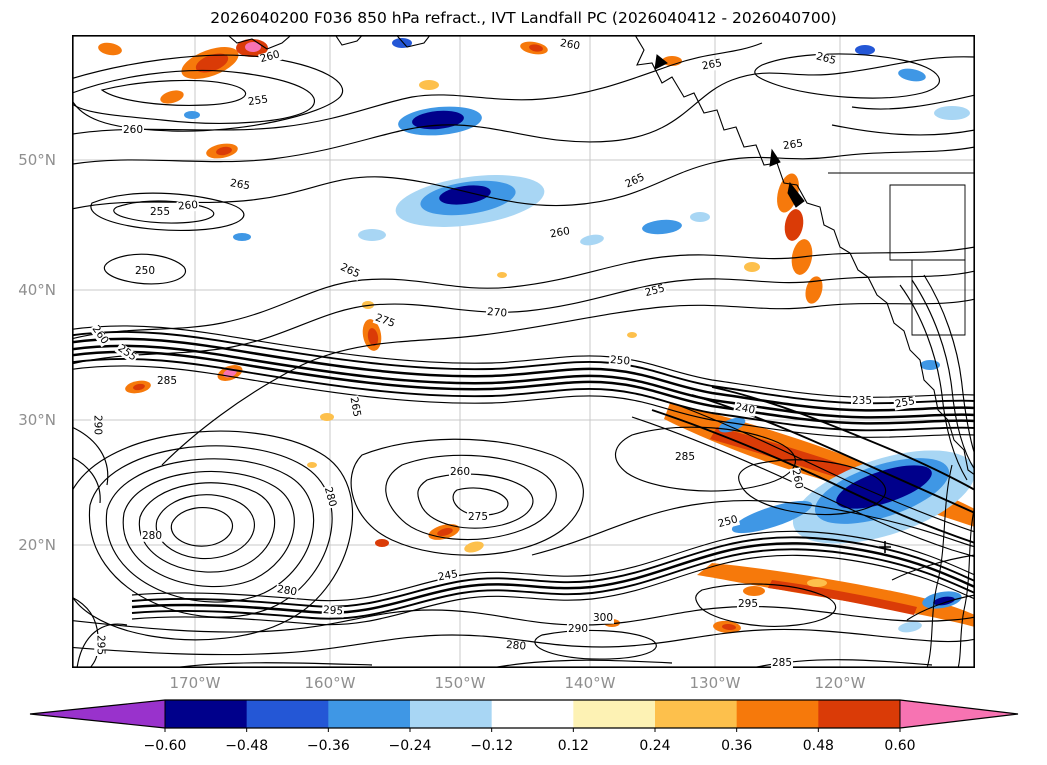 This screenshot has width=1047, height=765. Describe the element at coordinates (246, 746) in the screenshot. I see `colorbar-tick-label: −0.48` at that location.